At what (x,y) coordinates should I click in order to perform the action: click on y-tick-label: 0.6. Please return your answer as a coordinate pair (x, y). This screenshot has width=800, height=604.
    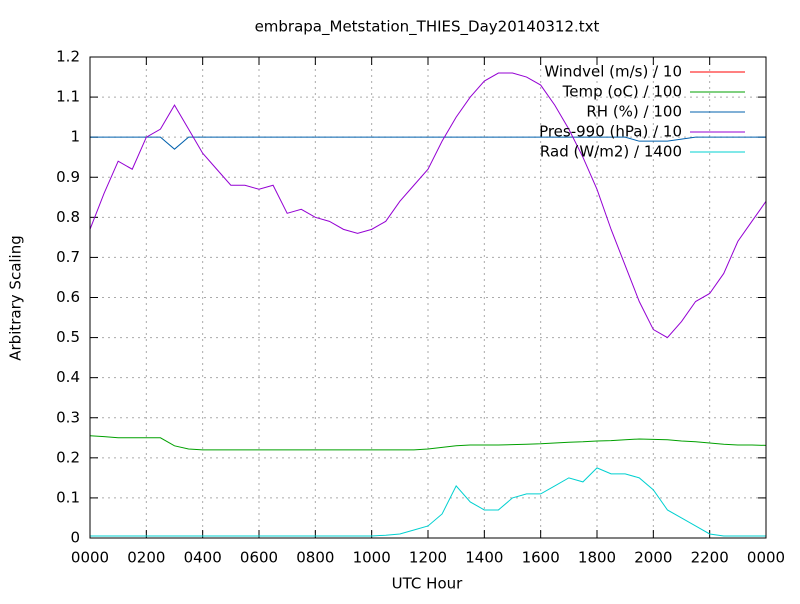
    Looking at the image, I should click on (68, 297).